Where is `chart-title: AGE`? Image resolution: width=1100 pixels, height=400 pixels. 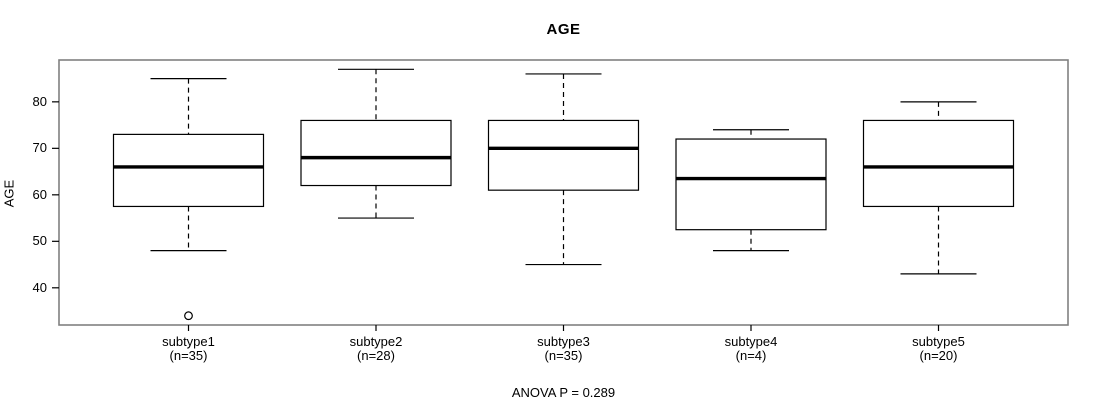 chart-title: AGE is located at coordinates (563, 29).